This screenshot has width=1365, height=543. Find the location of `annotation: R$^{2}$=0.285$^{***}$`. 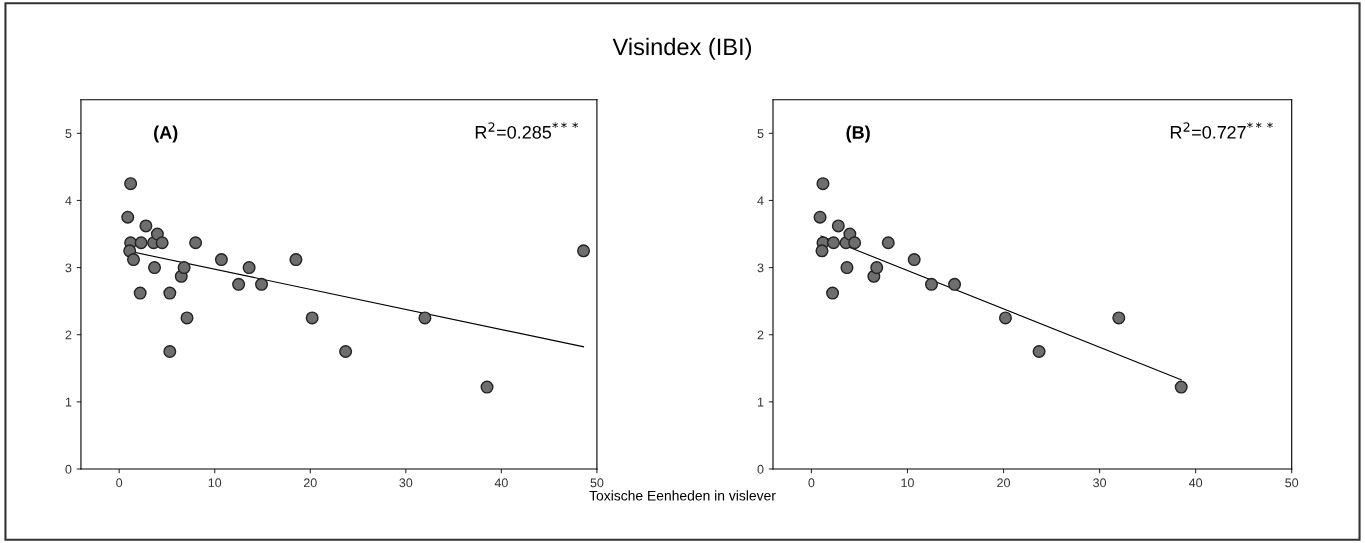

annotation: R$^{2}$=0.285$^{***}$ is located at coordinates (526, 130).